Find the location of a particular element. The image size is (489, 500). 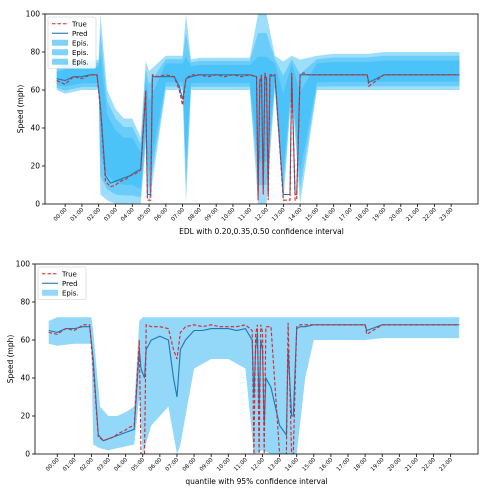

legend-box is located at coordinates (72, 42).